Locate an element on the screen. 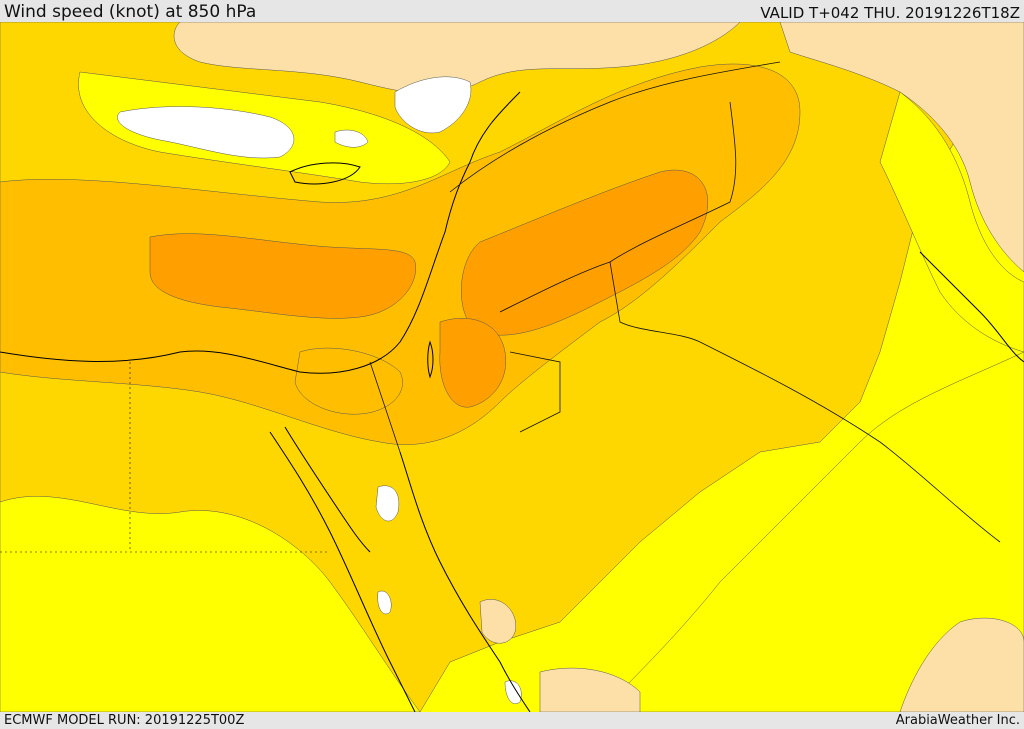  wind-field-calm-taurus is located at coordinates (433, 105).